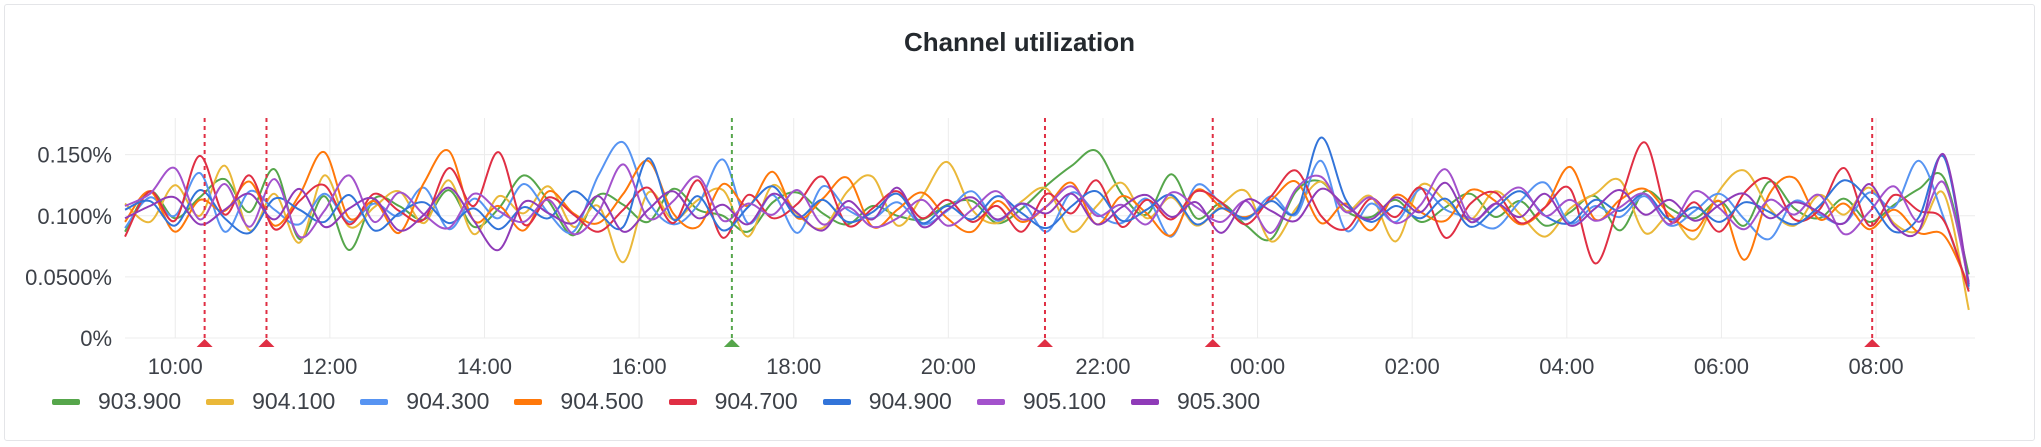 Image resolution: width=2041 pixels, height=447 pixels. I want to click on legend-label: 904.700, so click(756, 401).